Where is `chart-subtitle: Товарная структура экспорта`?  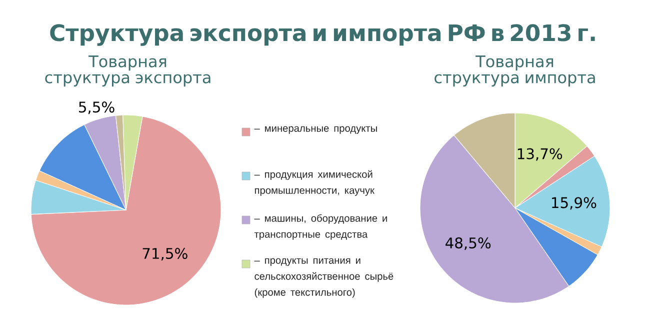 chart-subtitle: Товарная структура экспорта is located at coordinates (127, 70).